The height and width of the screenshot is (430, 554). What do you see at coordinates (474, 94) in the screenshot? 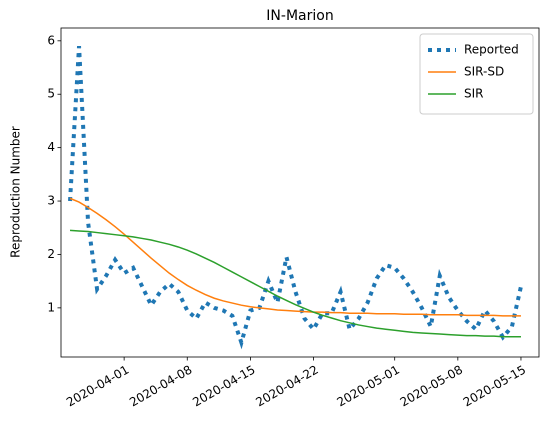
I see `legend-label: SIR` at bounding box center [474, 94].